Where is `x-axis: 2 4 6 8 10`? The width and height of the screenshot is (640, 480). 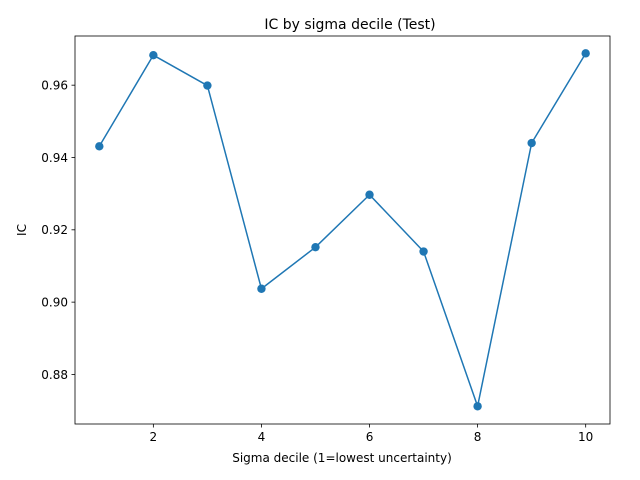 x-axis: 2 4 6 8 10 is located at coordinates (371, 434).